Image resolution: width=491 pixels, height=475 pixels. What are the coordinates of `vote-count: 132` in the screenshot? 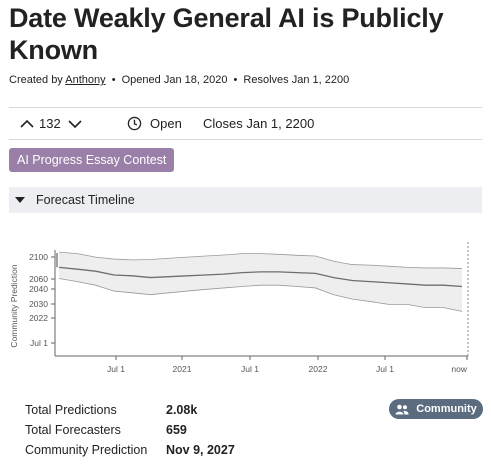 It's located at (50, 123).